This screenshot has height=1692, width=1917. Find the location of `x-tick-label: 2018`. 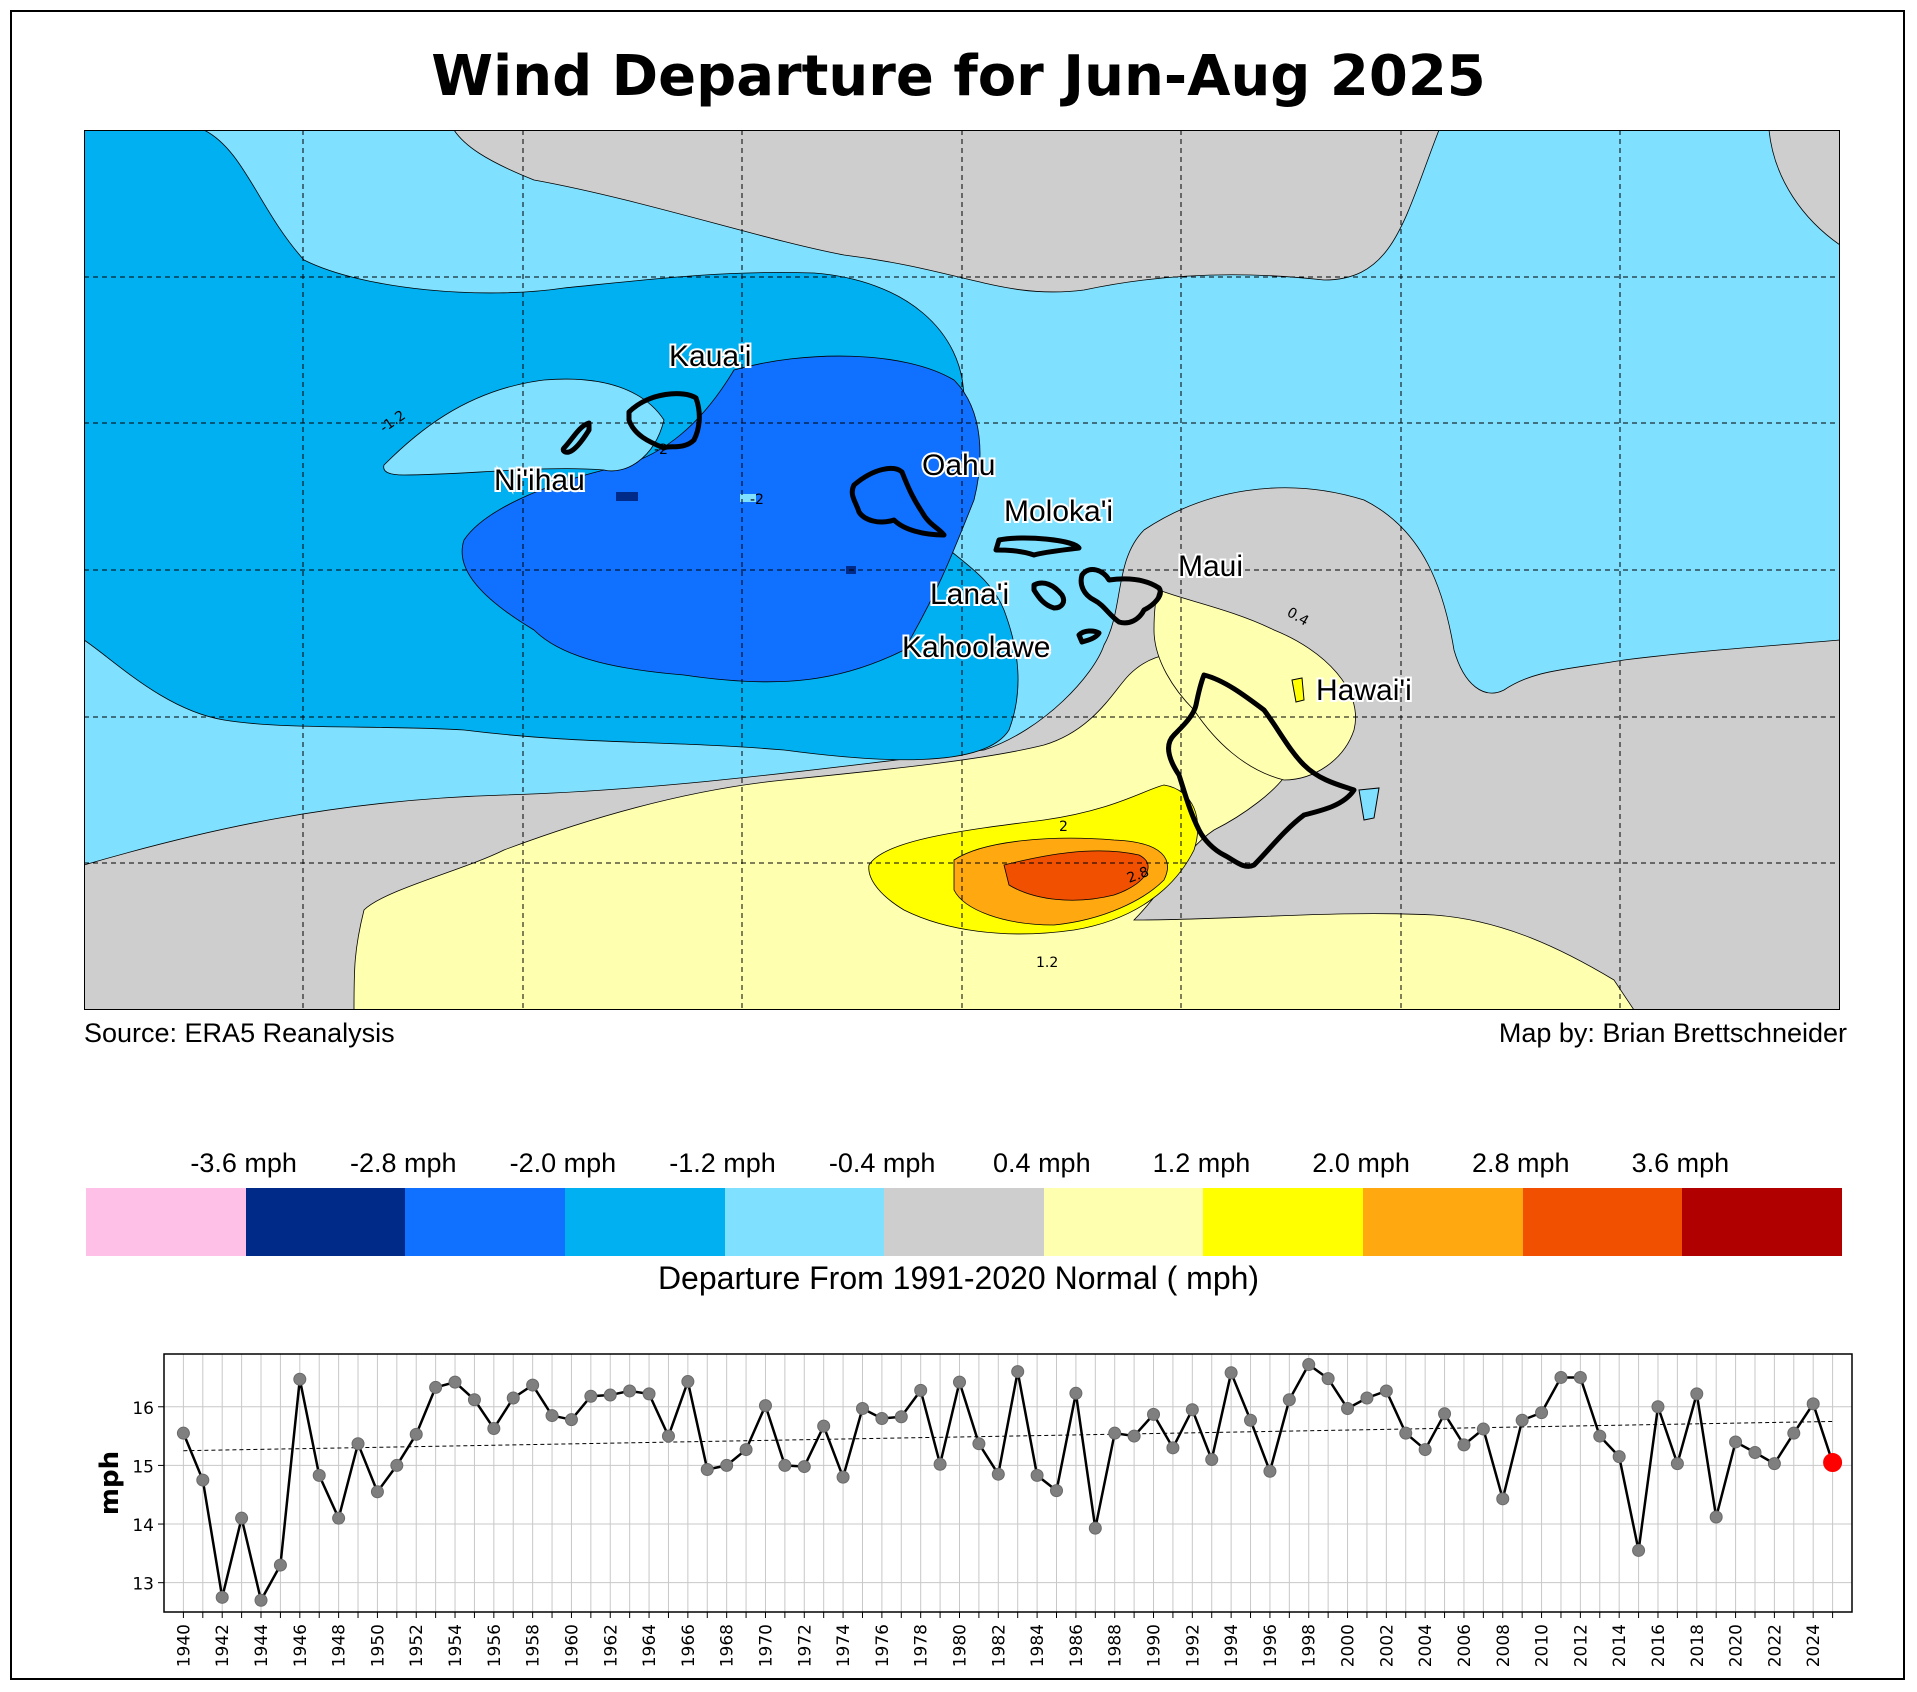

x-tick-label: 2018 is located at coordinates (1698, 1645).